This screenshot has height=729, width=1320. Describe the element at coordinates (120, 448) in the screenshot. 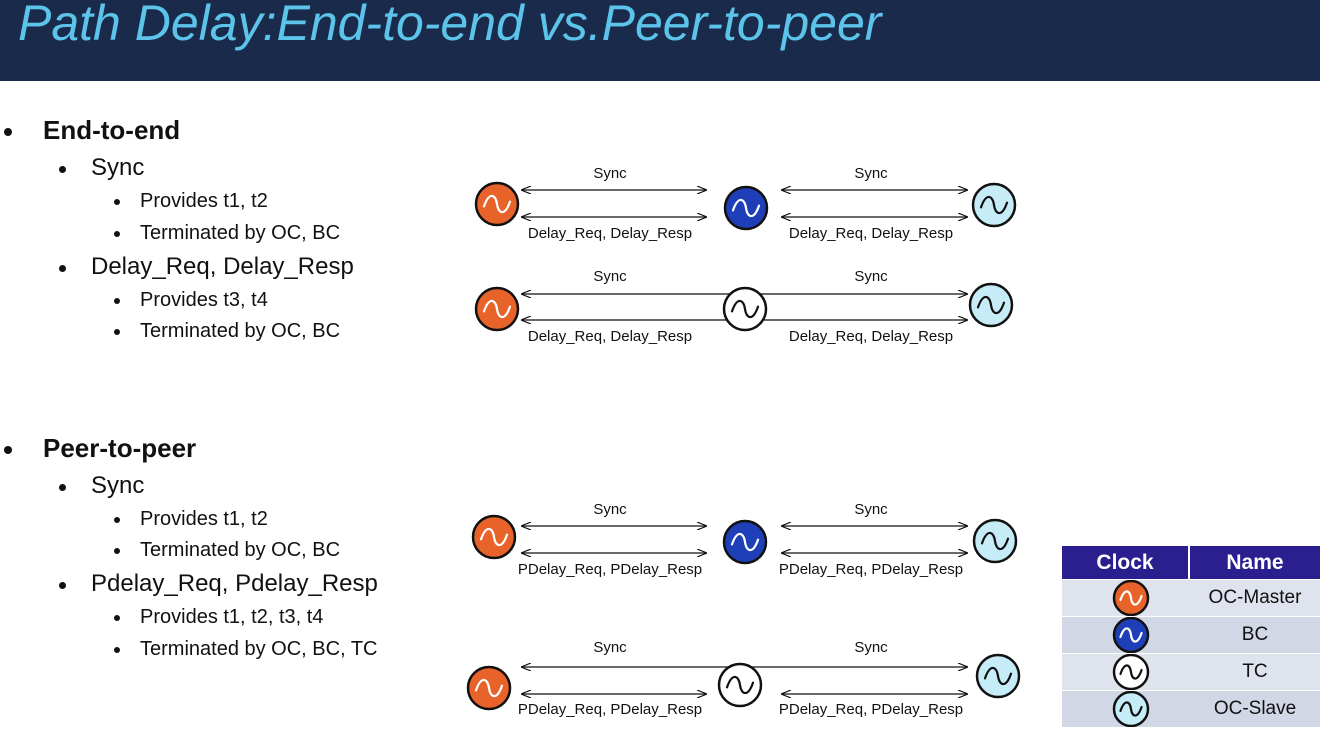

I see `section-heading-p2p: Peer-to-peer` at that location.